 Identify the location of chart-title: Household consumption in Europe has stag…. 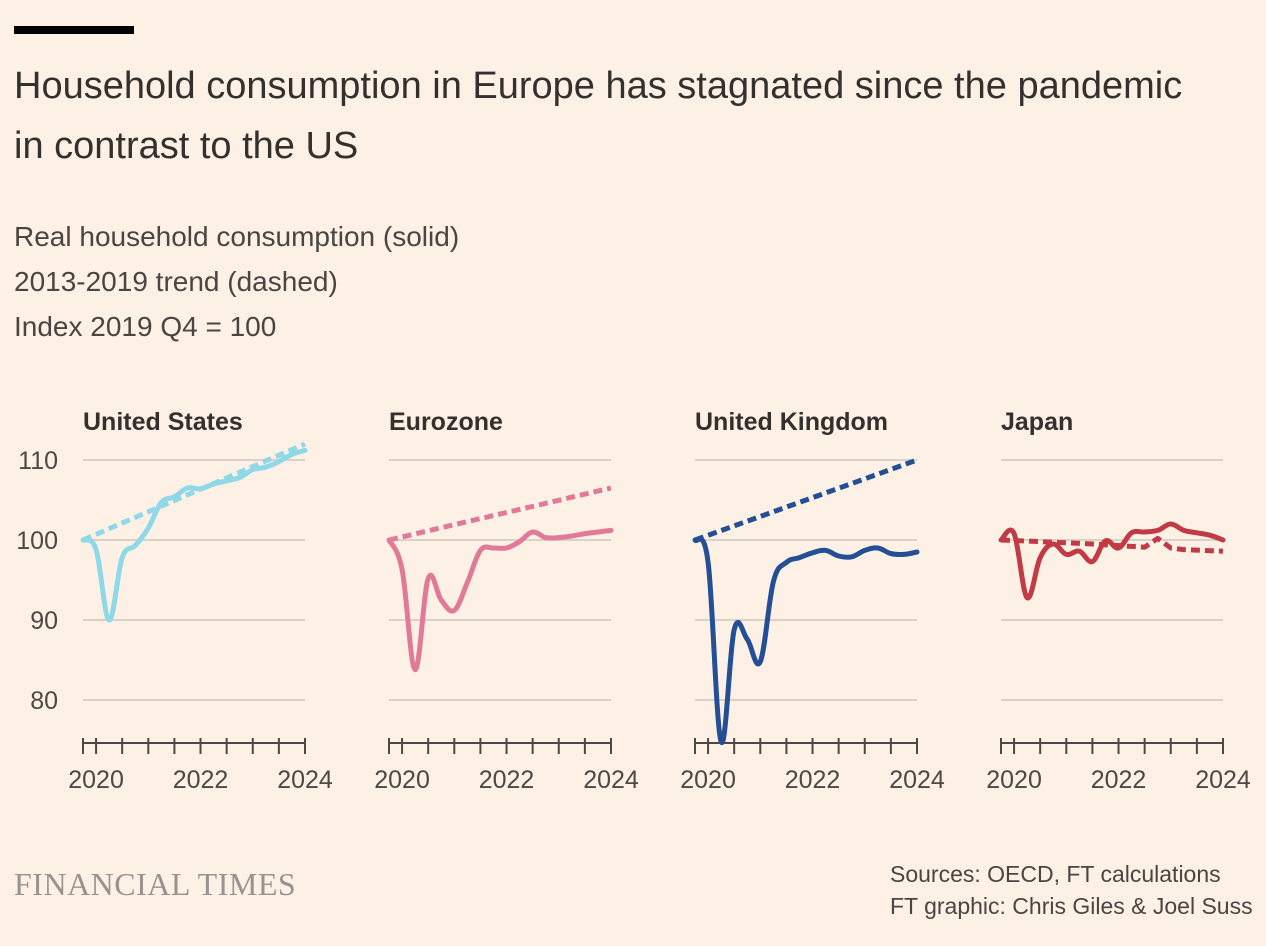
(598, 116).